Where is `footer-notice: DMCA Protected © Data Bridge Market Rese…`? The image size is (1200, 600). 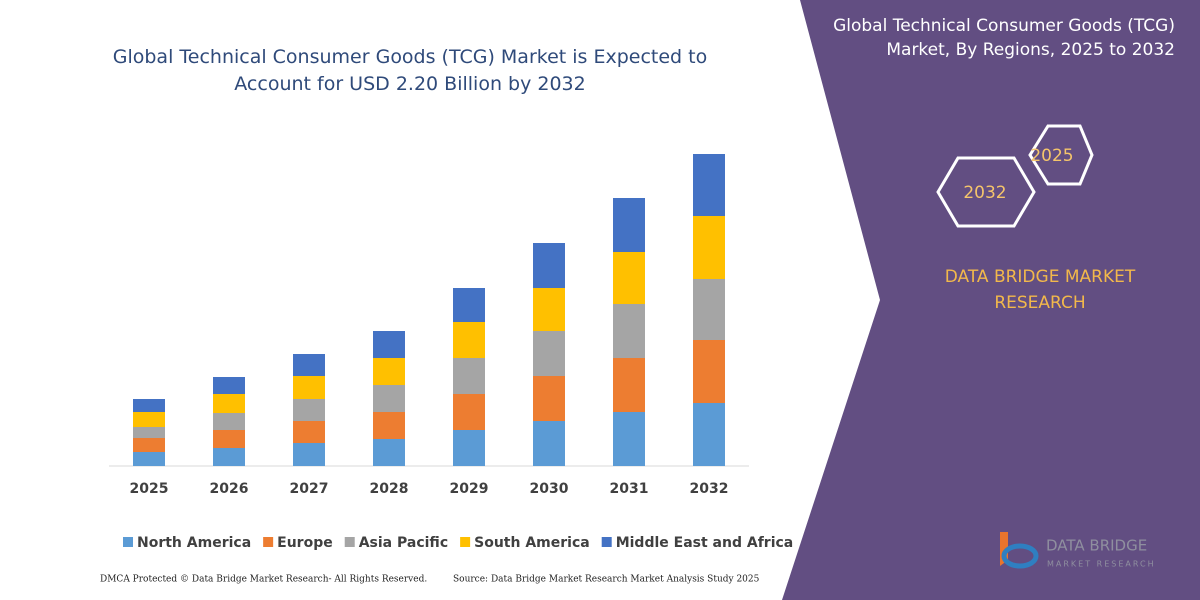
footer-notice: DMCA Protected © Data Bridge Market Rese… is located at coordinates (263, 580).